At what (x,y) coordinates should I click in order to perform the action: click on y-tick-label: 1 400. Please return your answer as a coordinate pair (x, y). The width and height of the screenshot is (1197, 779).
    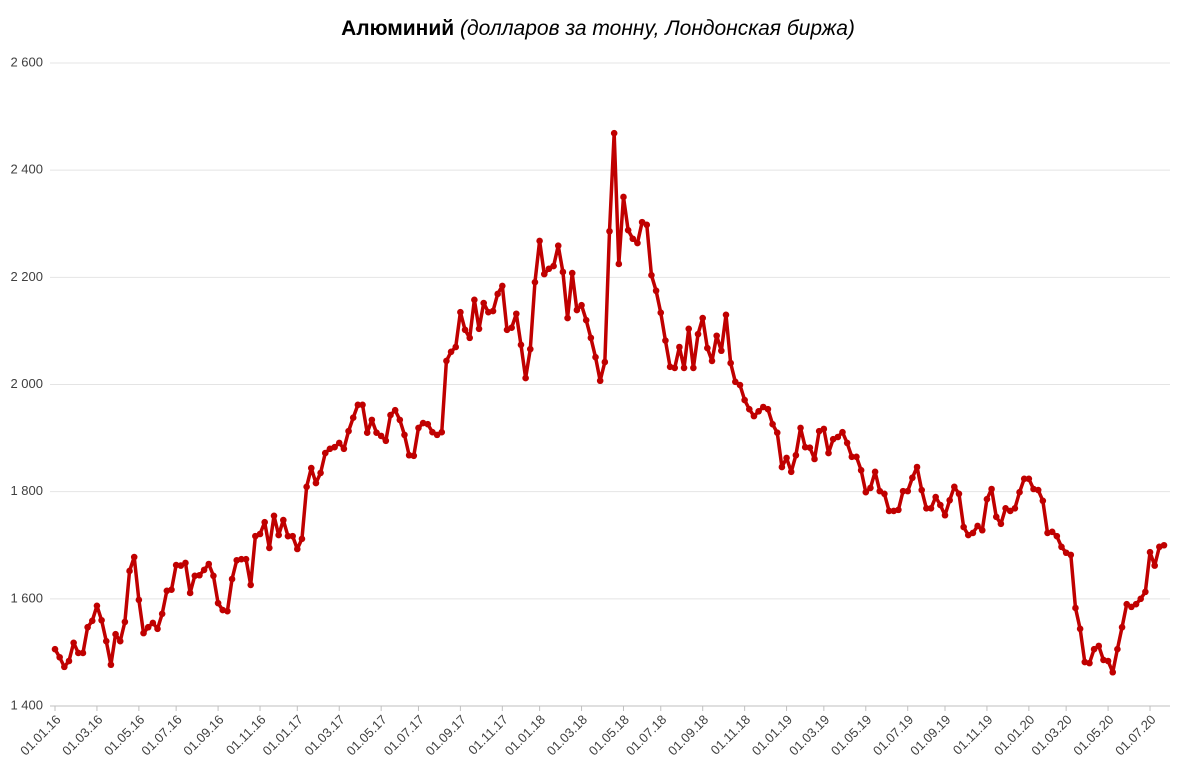
    Looking at the image, I should click on (26, 704).